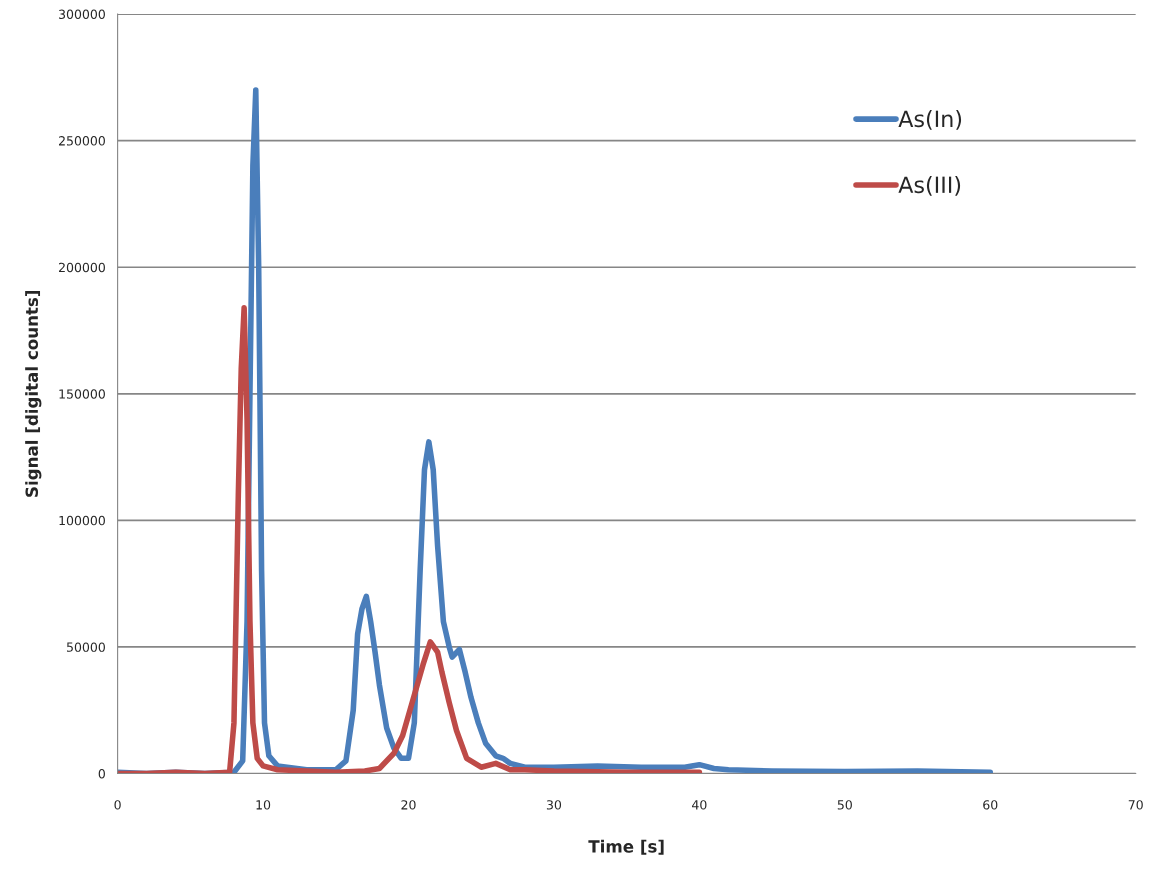  Describe the element at coordinates (82, 267) in the screenshot. I see `y-tick-label: 200000` at that location.